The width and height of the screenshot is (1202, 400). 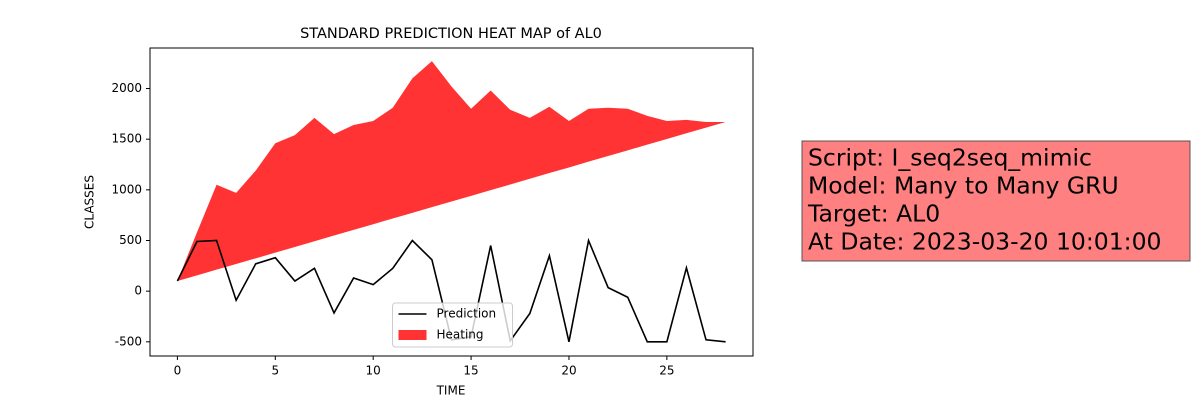 I want to click on legend-swatch, so click(x=412, y=335).